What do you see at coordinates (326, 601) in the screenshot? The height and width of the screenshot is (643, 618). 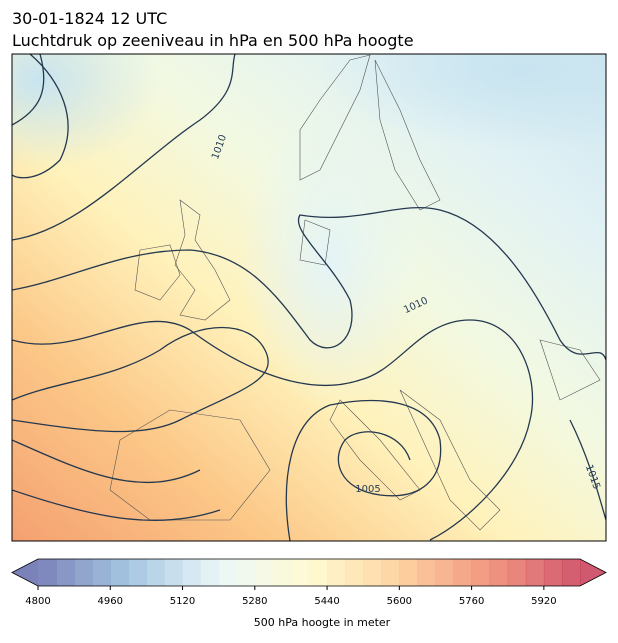 I see `colorbar-tick-label: 5440` at bounding box center [326, 601].